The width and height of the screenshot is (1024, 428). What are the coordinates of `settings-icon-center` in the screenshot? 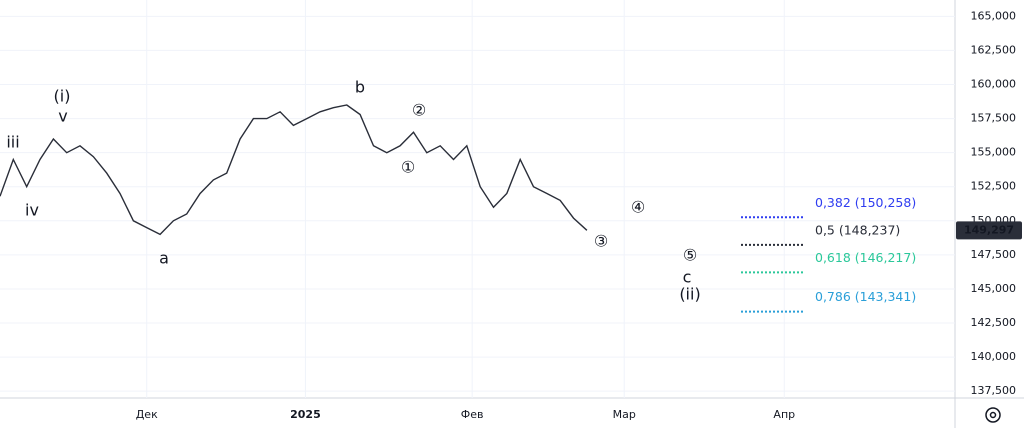 It's located at (993, 415).